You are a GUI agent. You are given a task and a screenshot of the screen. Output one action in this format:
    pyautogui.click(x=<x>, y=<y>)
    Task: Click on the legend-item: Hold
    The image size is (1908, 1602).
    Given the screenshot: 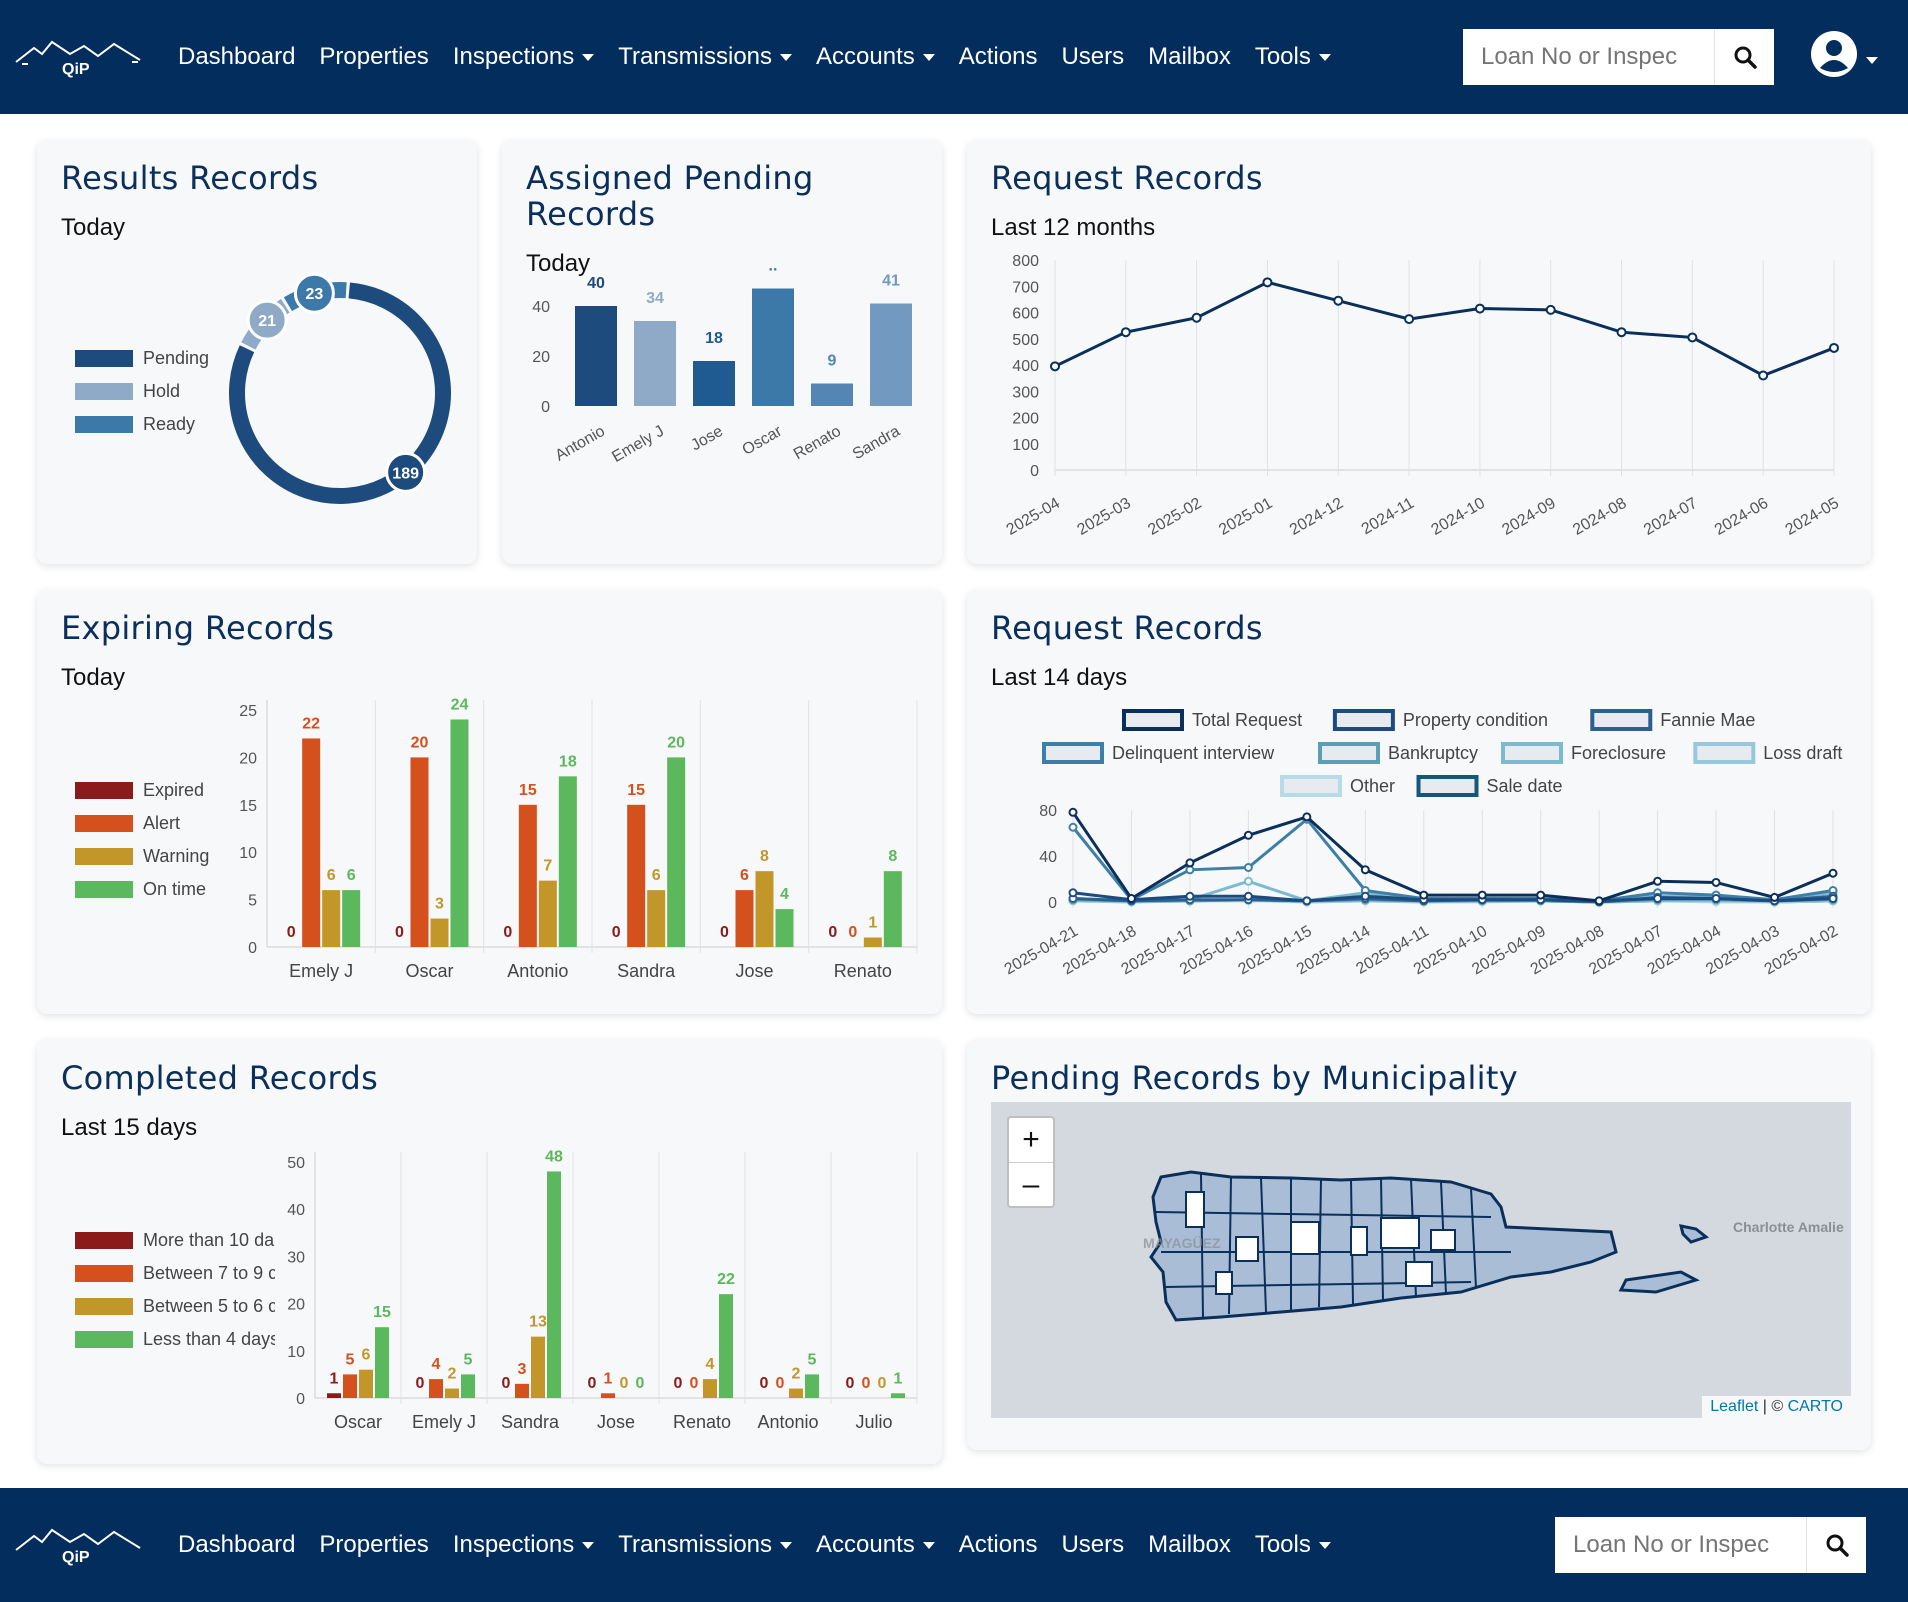 What is the action you would take?
    pyautogui.click(x=150, y=391)
    